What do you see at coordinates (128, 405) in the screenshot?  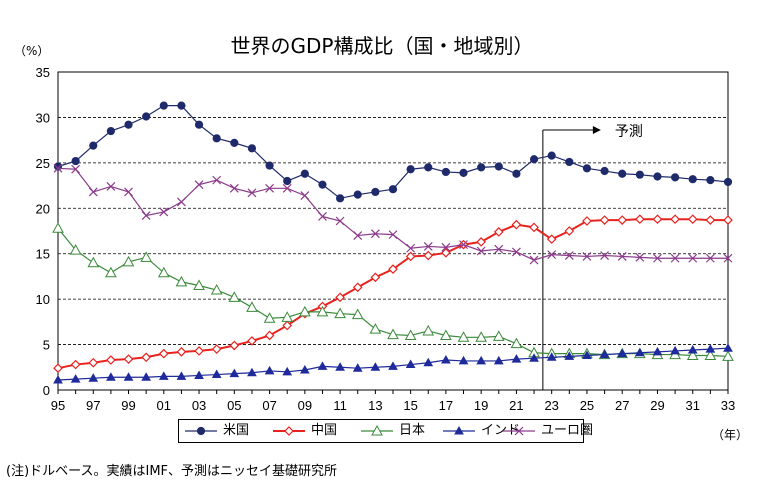 I see `x-tick-label: 99` at bounding box center [128, 405].